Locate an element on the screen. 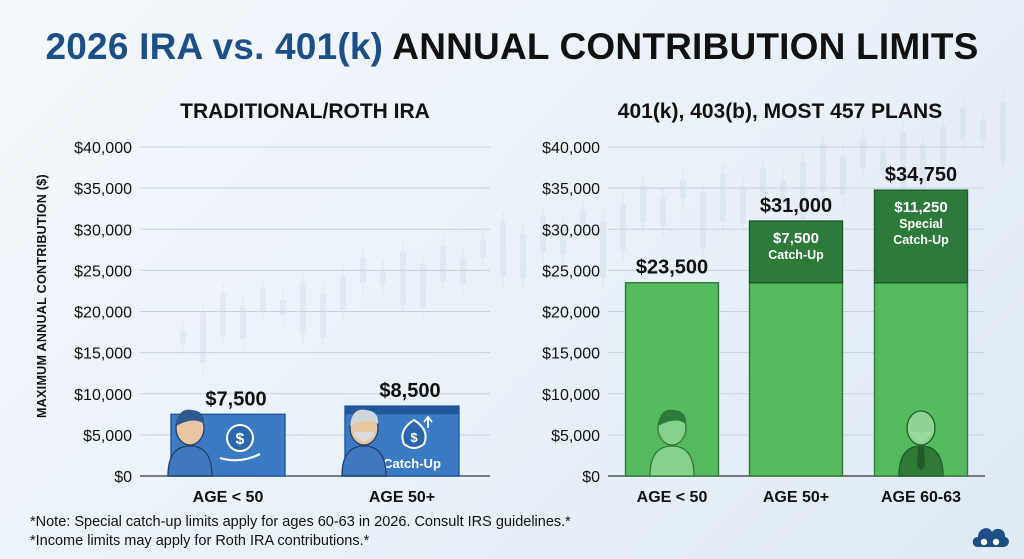 This screenshot has width=1024, height=559. bar-total-label: $23,500 is located at coordinates (672, 268).